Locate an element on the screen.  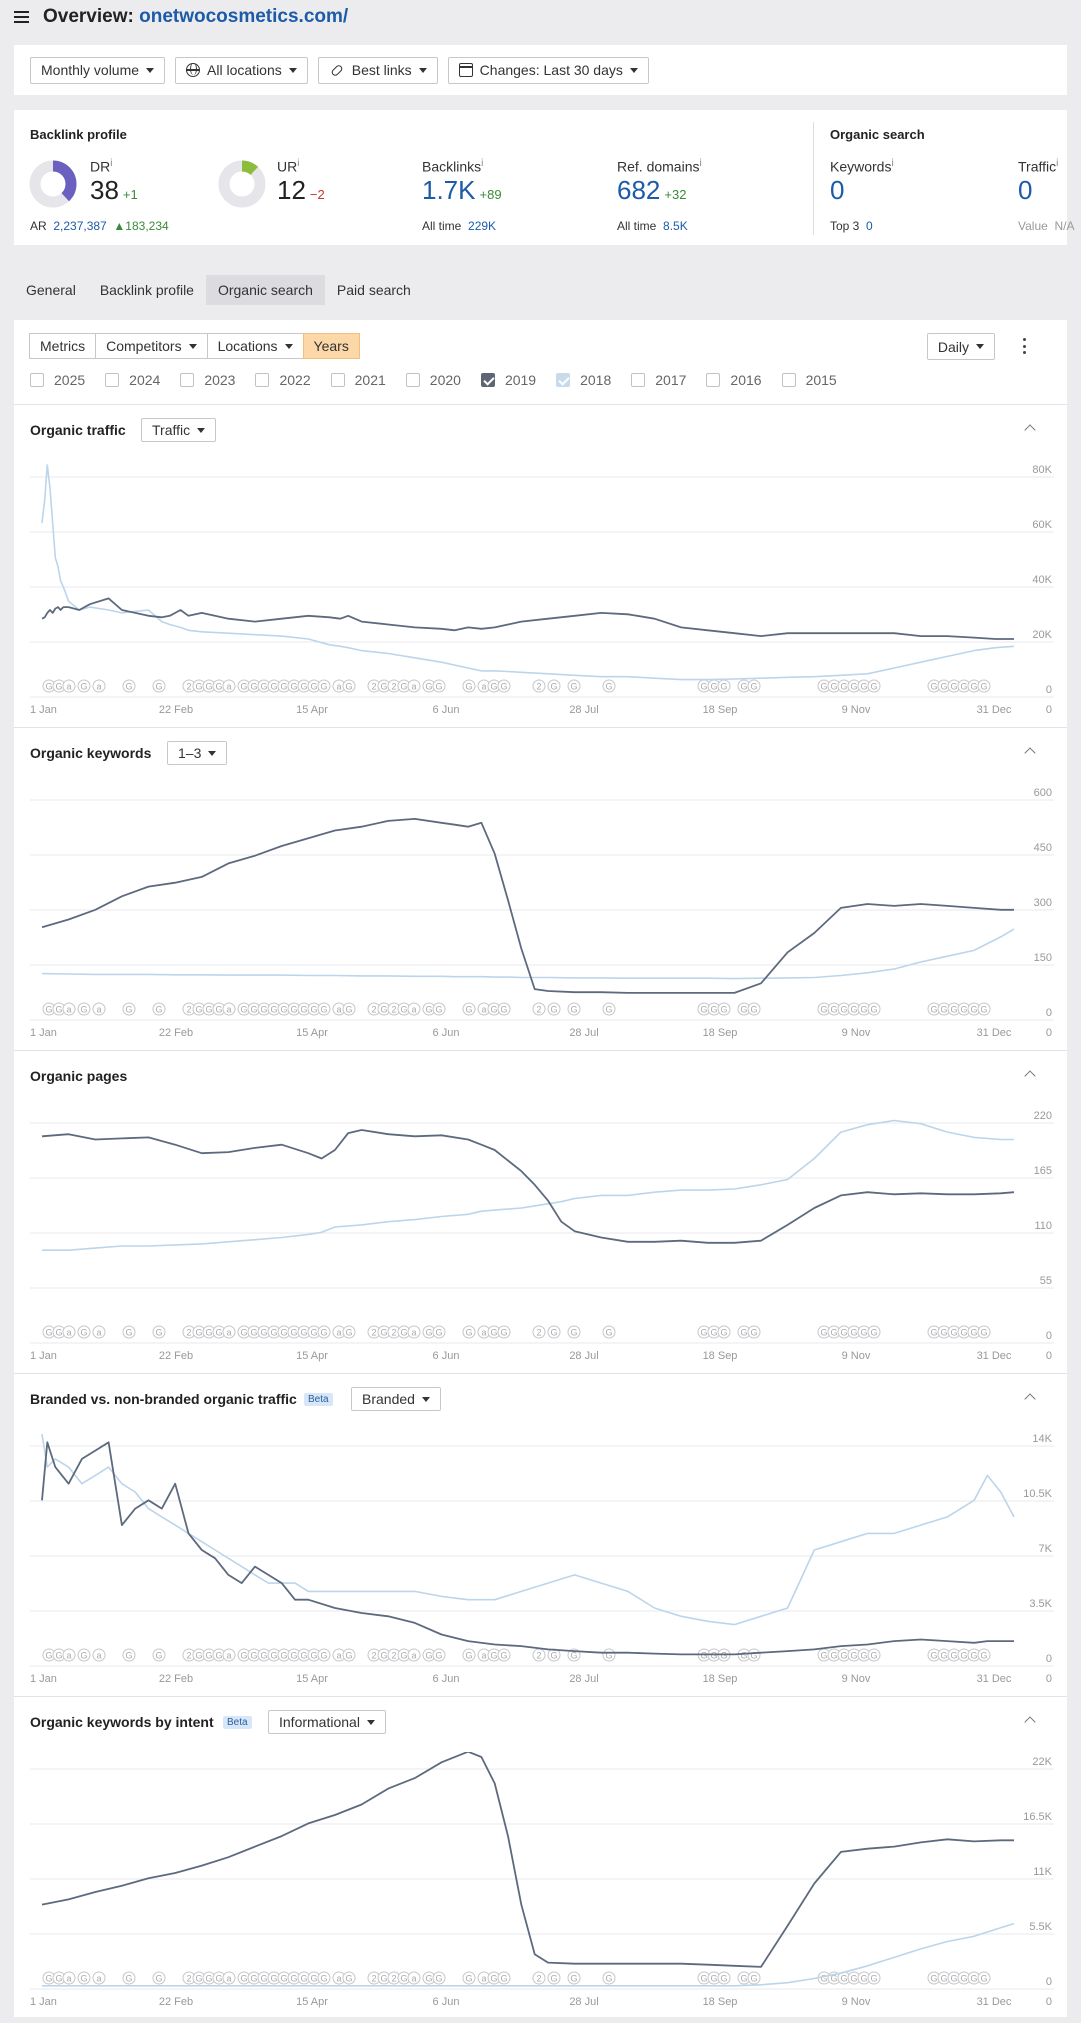
locations-button: Locations is located at coordinates (255, 346).